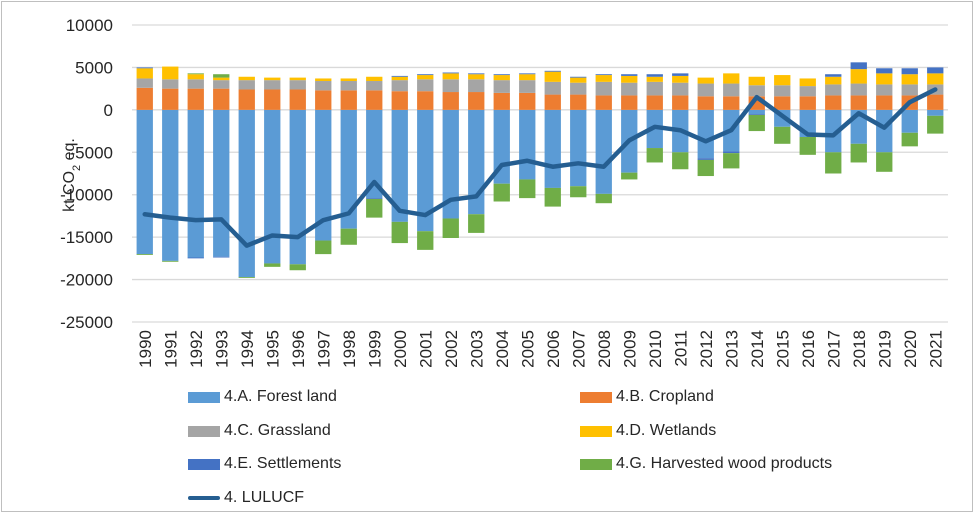  Describe the element at coordinates (705, 80) in the screenshot. I see `bar-4-d-wetlands-2012` at that location.